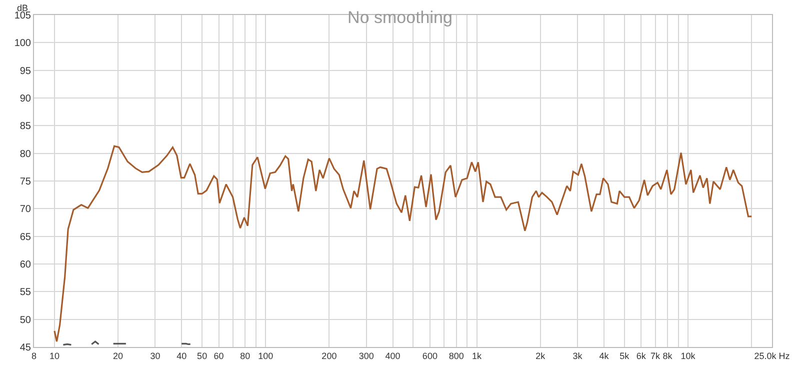  I want to click on y-tick-label: 105, so click(23, 16).